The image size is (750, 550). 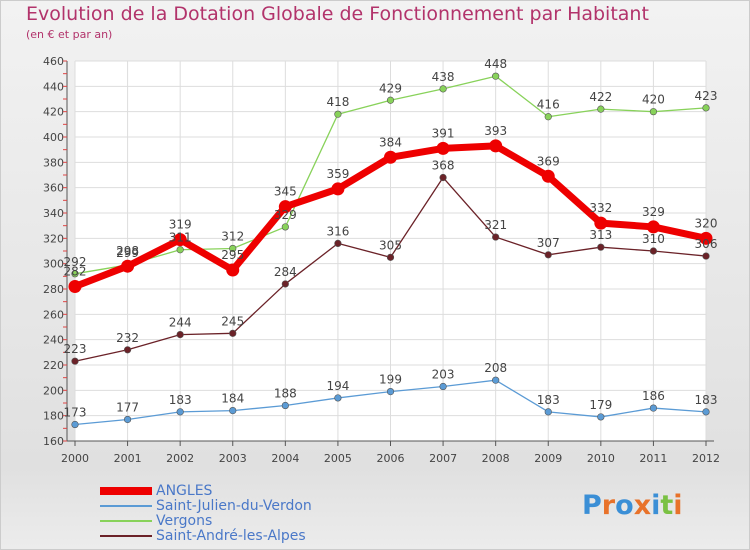 What do you see at coordinates (548, 400) in the screenshot?
I see `data-label-saint-julien-du-verdon: 183` at bounding box center [548, 400].